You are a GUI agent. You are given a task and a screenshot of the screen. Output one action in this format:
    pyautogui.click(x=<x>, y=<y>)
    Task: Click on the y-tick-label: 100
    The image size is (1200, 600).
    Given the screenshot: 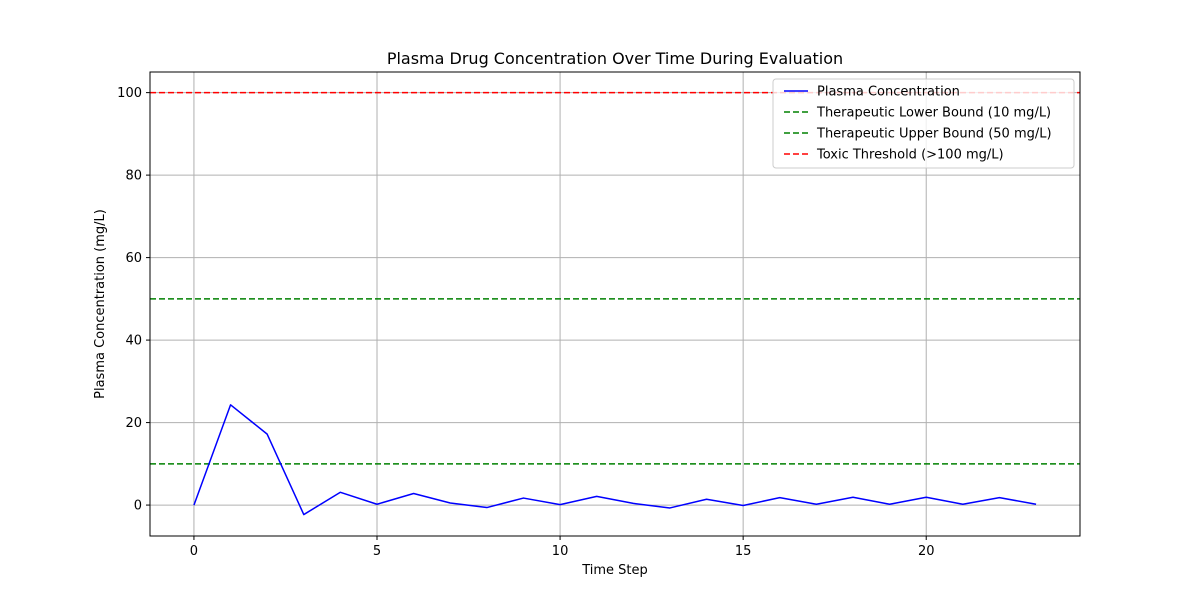 What is the action you would take?
    pyautogui.click(x=129, y=93)
    